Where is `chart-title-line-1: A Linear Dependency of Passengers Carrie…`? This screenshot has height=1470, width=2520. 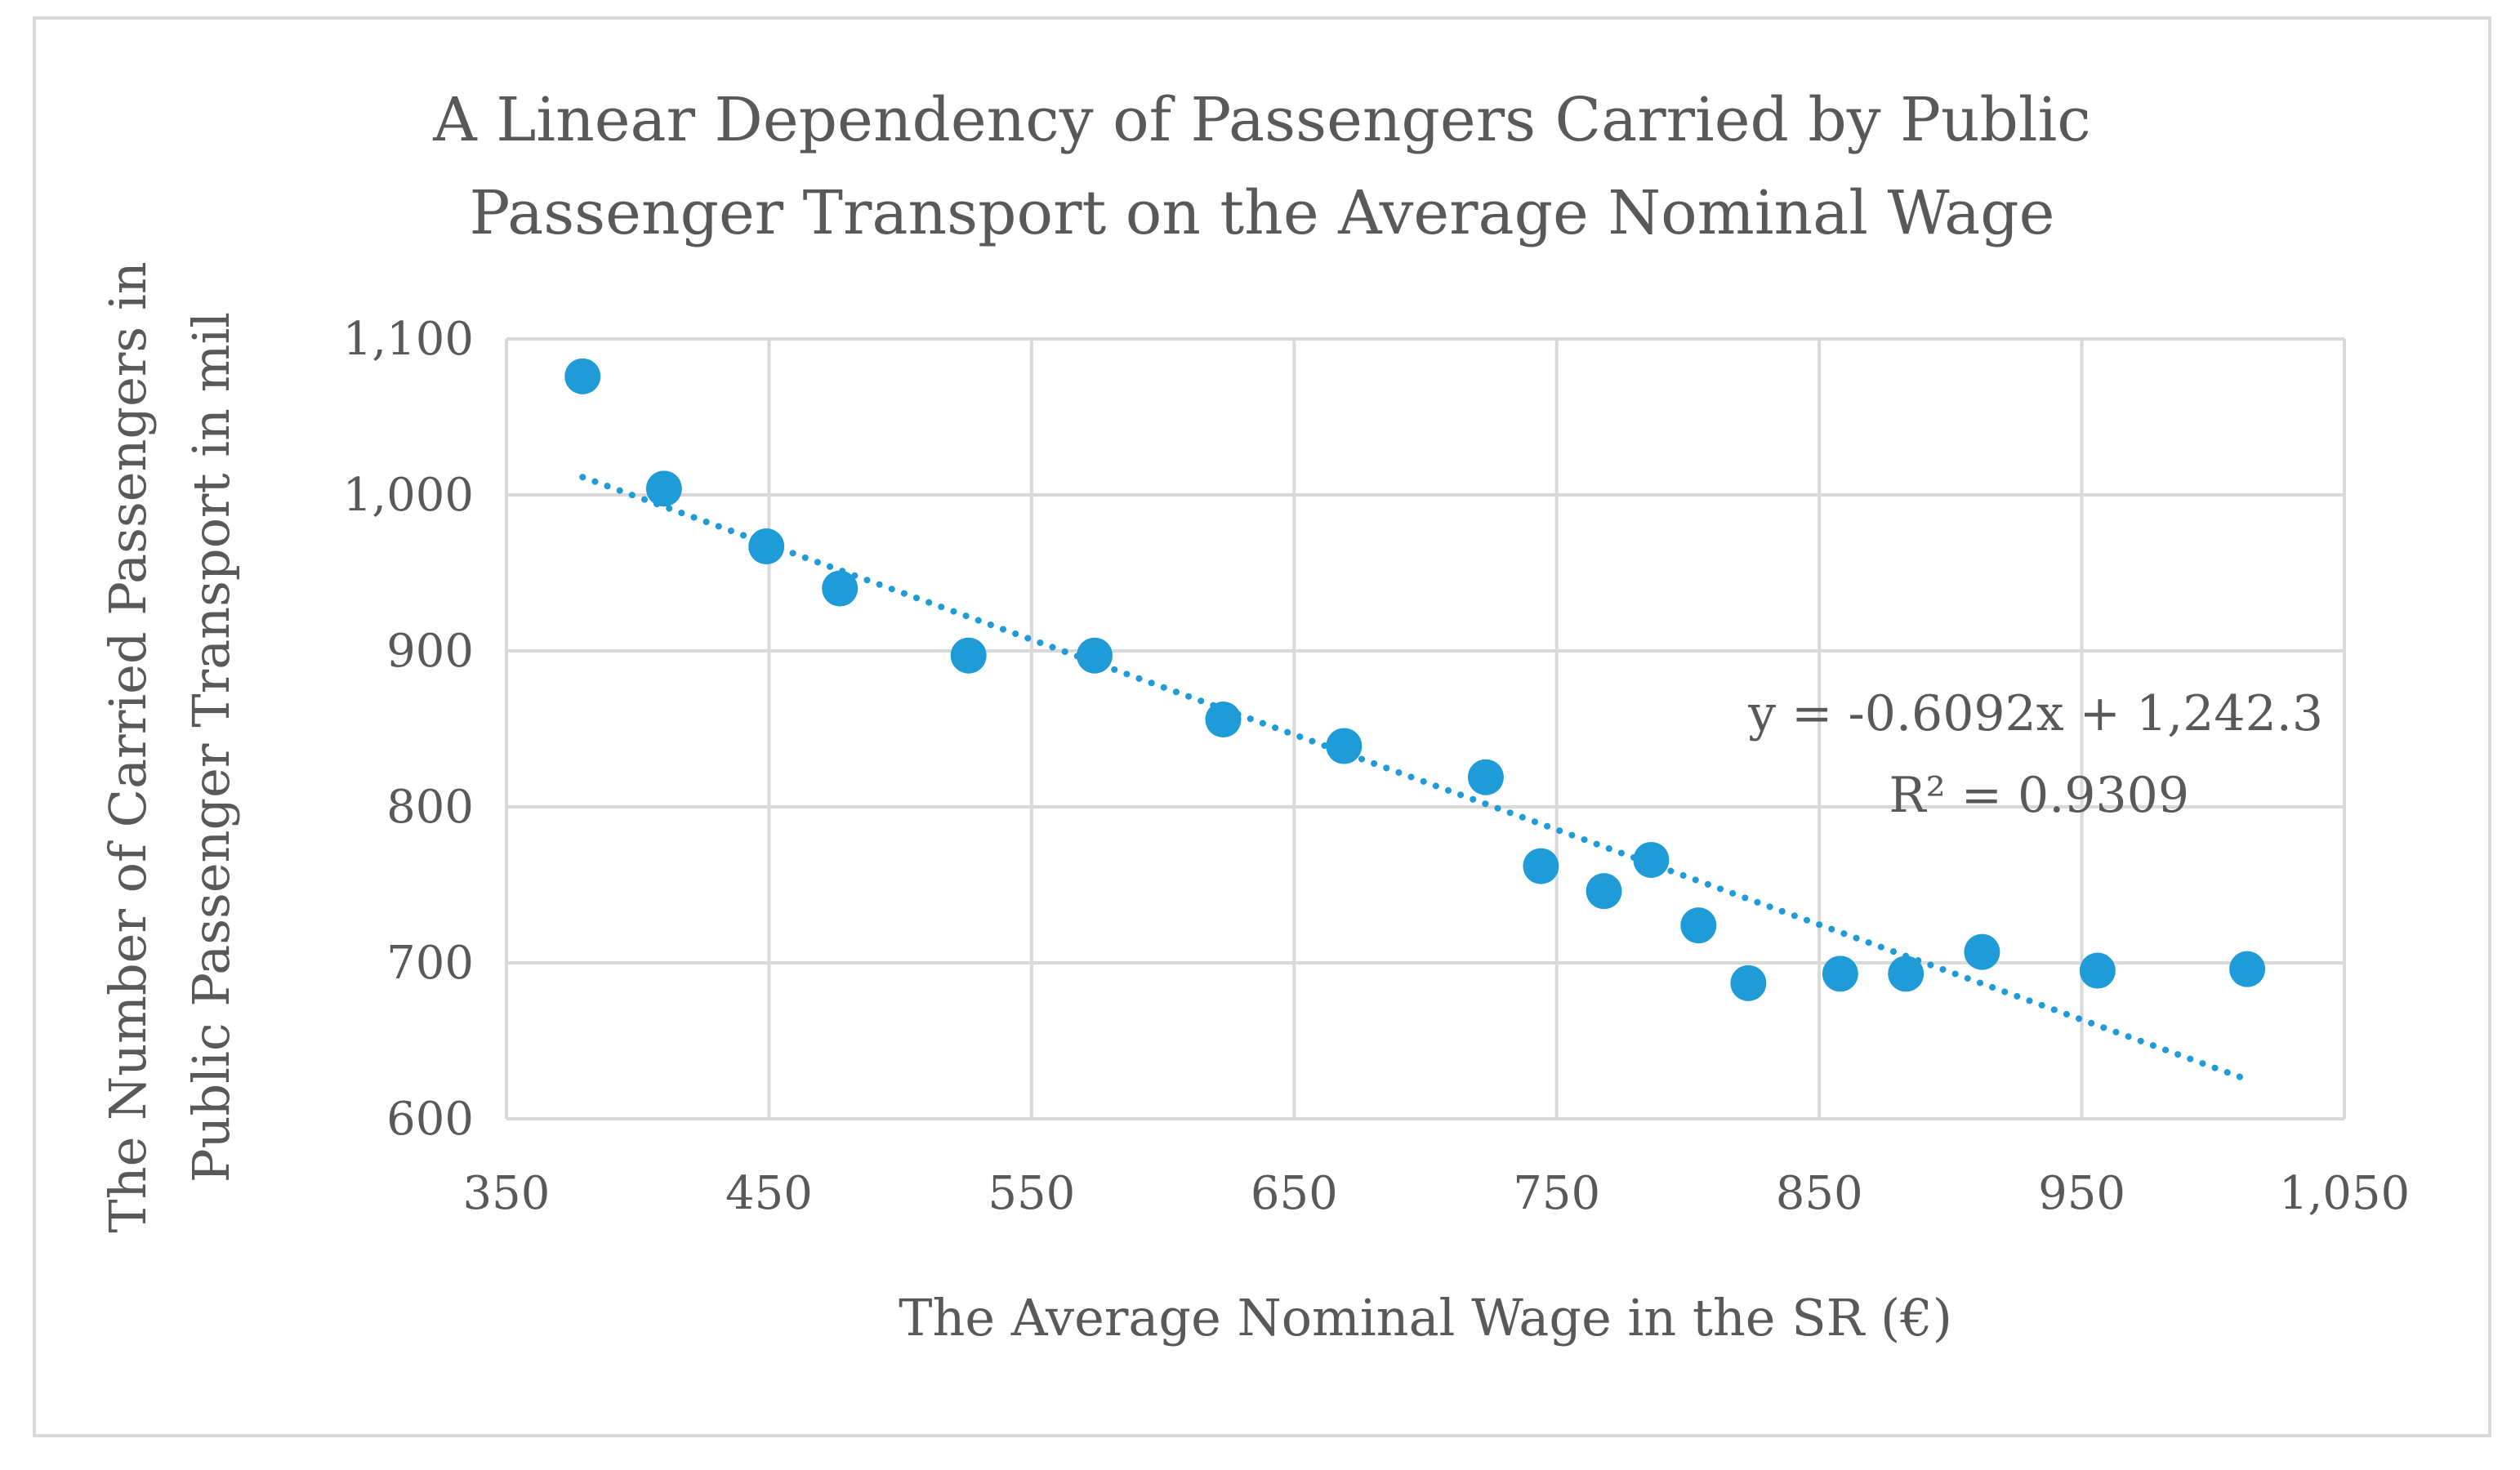
chart-title-line-1: A Linear Dependency of Passengers Carrie… is located at coordinates (1261, 120).